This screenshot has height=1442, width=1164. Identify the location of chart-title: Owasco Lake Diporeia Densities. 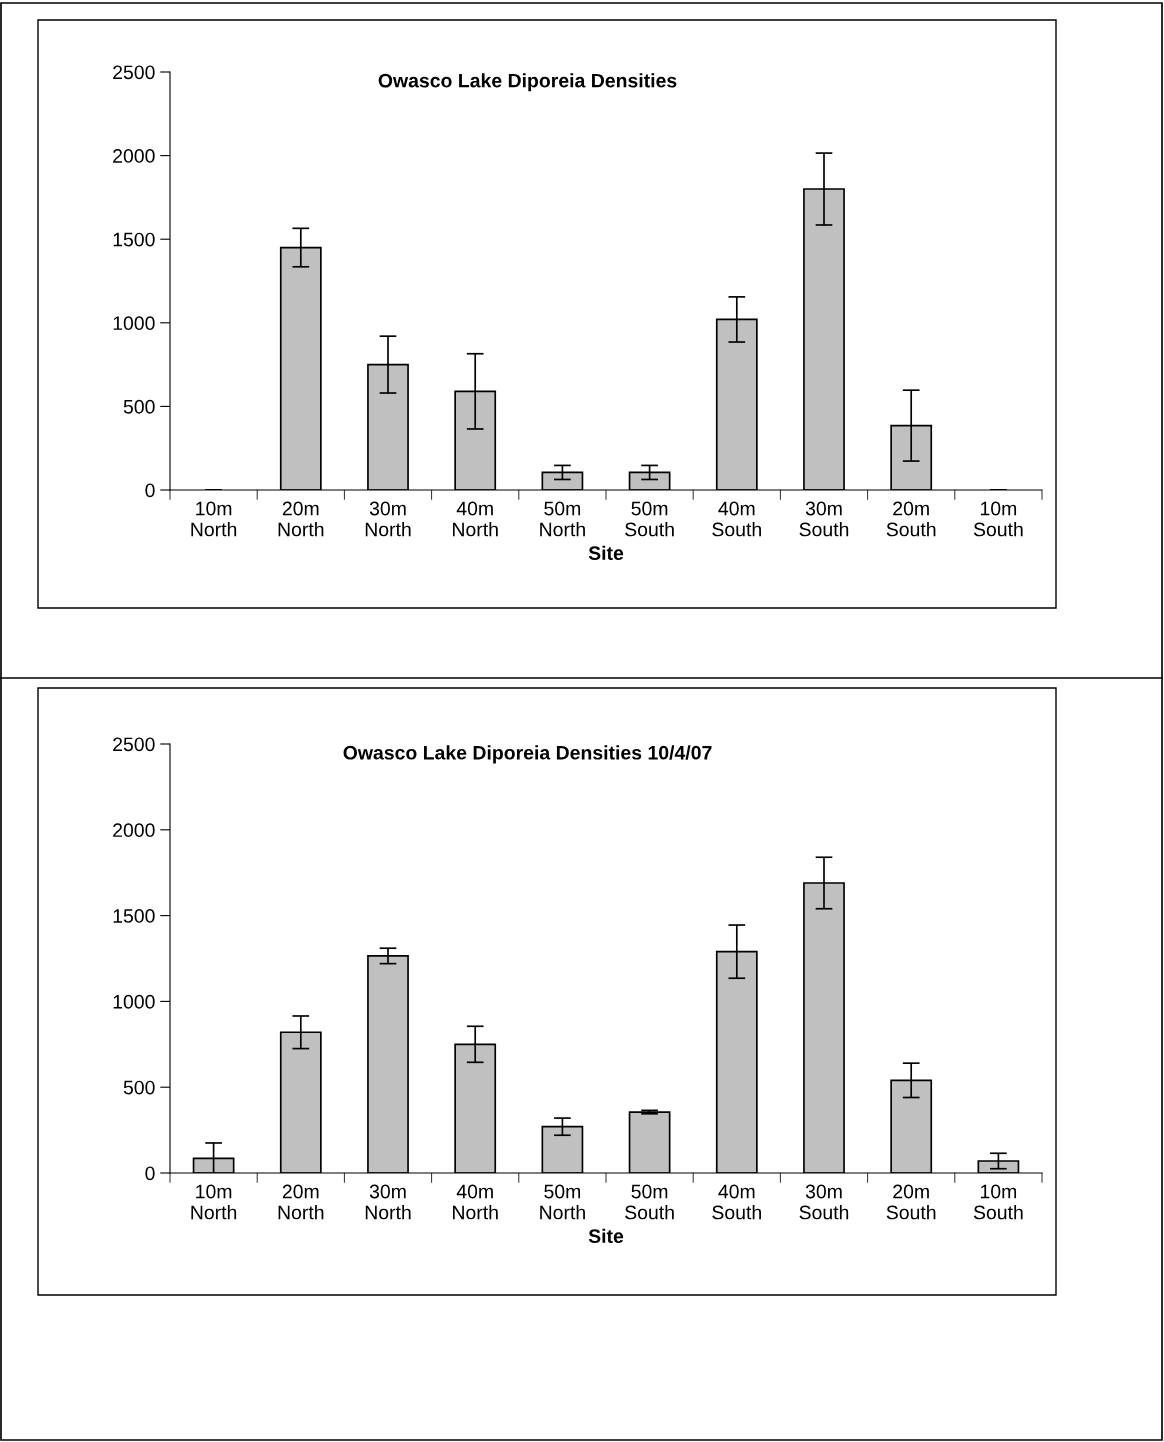
(527, 82).